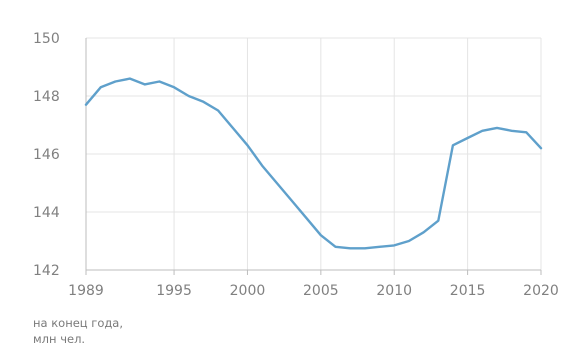  I want to click on footnote-line-2: млн чел., so click(59, 339).